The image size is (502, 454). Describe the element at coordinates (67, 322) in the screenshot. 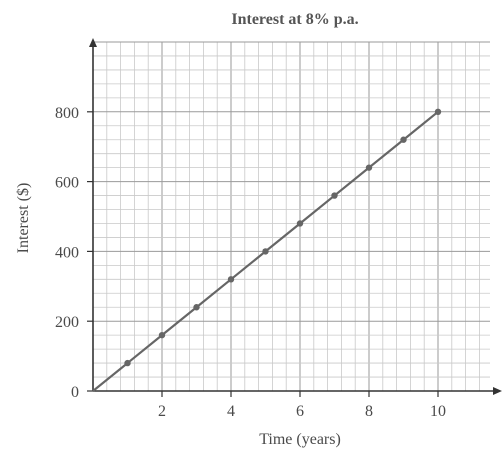

I see `y-tick-label: 200` at that location.